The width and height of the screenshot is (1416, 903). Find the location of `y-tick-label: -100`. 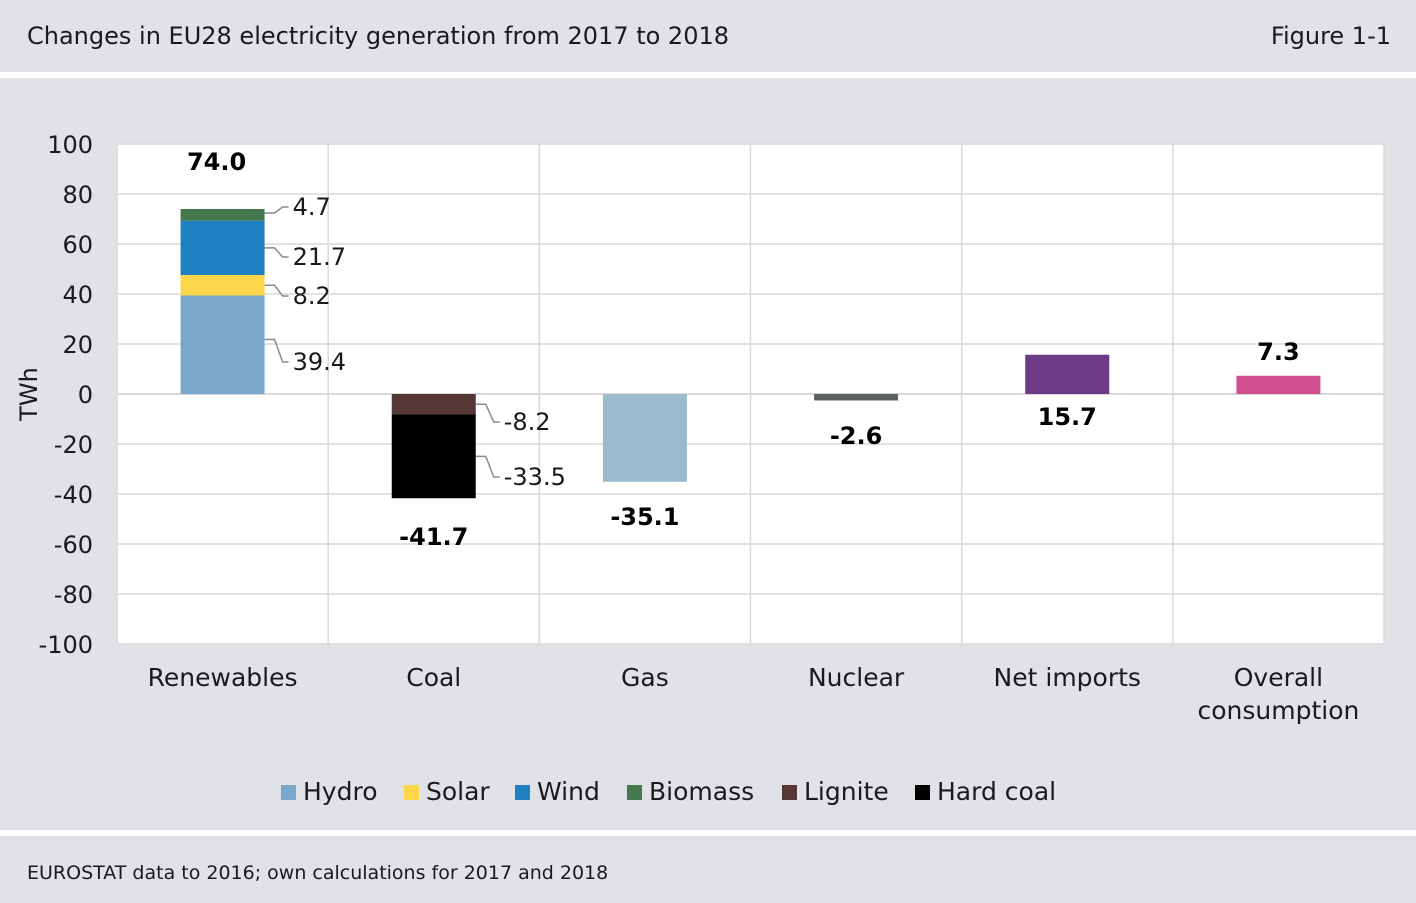

y-tick-label: -100 is located at coordinates (66, 645).